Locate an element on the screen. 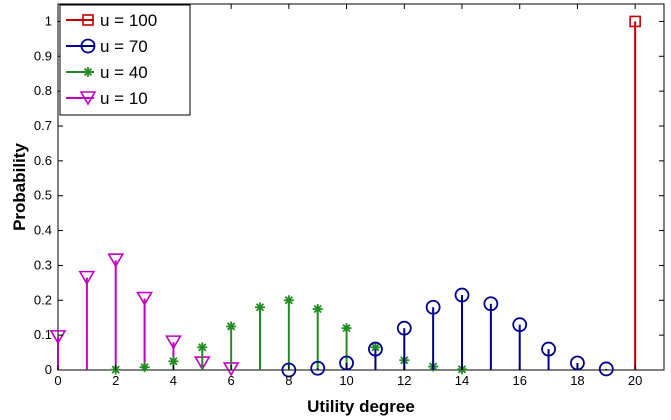 The width and height of the screenshot is (671, 420). legend: u = 100 u = 70 u = 40 u = 10 is located at coordinates (125, 60).